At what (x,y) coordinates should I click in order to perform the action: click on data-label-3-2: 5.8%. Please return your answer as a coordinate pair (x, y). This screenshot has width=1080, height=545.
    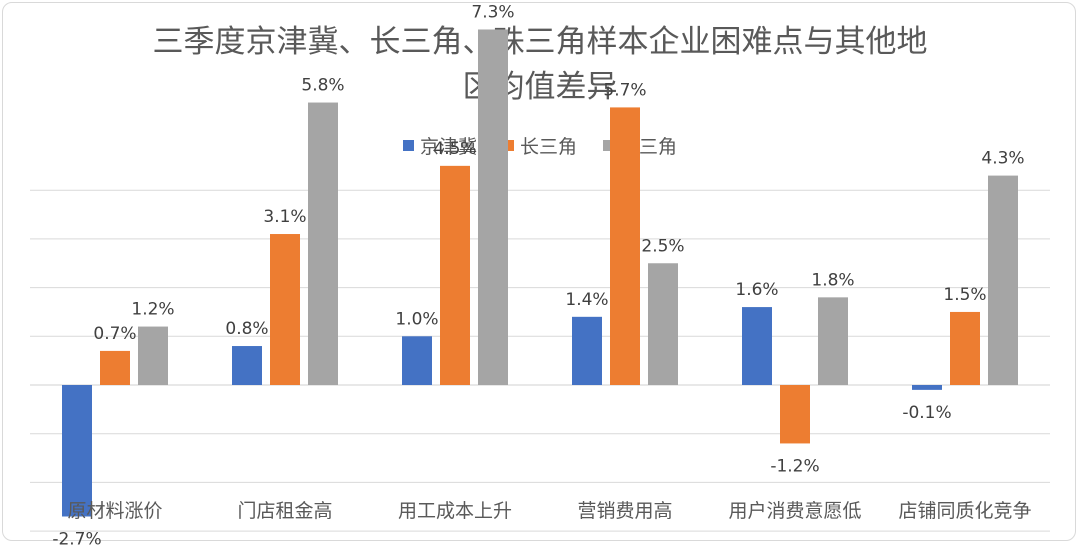
    Looking at the image, I should click on (322, 86).